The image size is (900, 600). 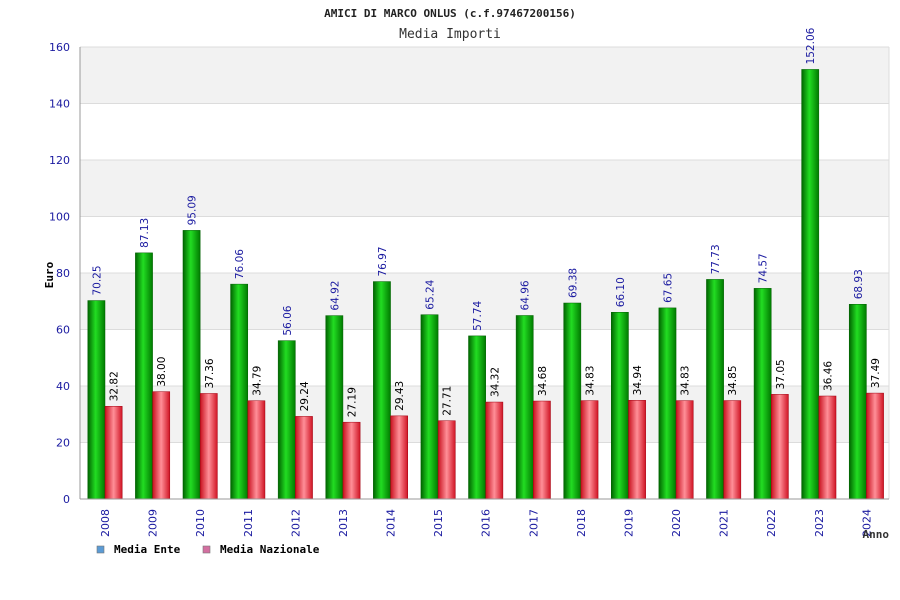 I want to click on data-label: 29.24, so click(x=305, y=396).